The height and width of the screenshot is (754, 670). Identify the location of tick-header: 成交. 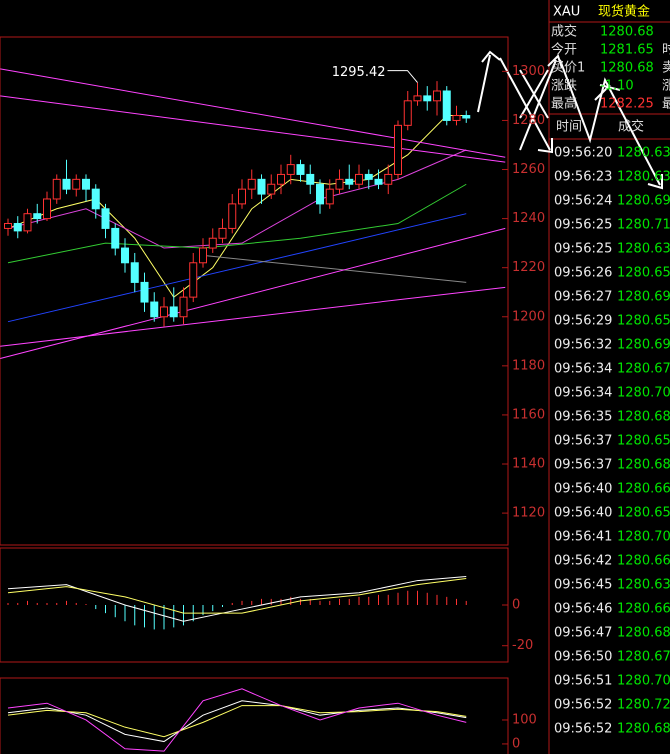
(631, 127).